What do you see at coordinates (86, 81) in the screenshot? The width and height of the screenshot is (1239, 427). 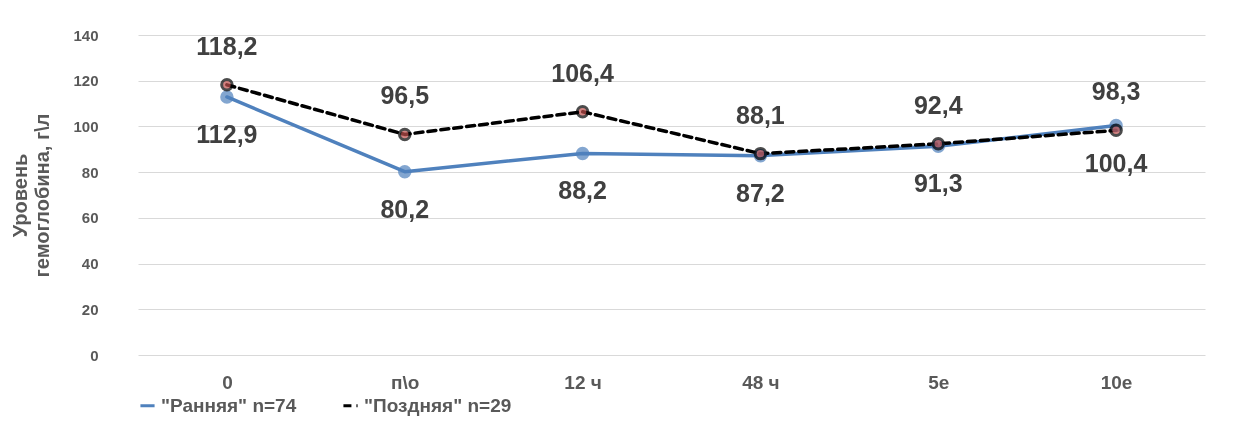 I see `y-tick-label: 120` at bounding box center [86, 81].